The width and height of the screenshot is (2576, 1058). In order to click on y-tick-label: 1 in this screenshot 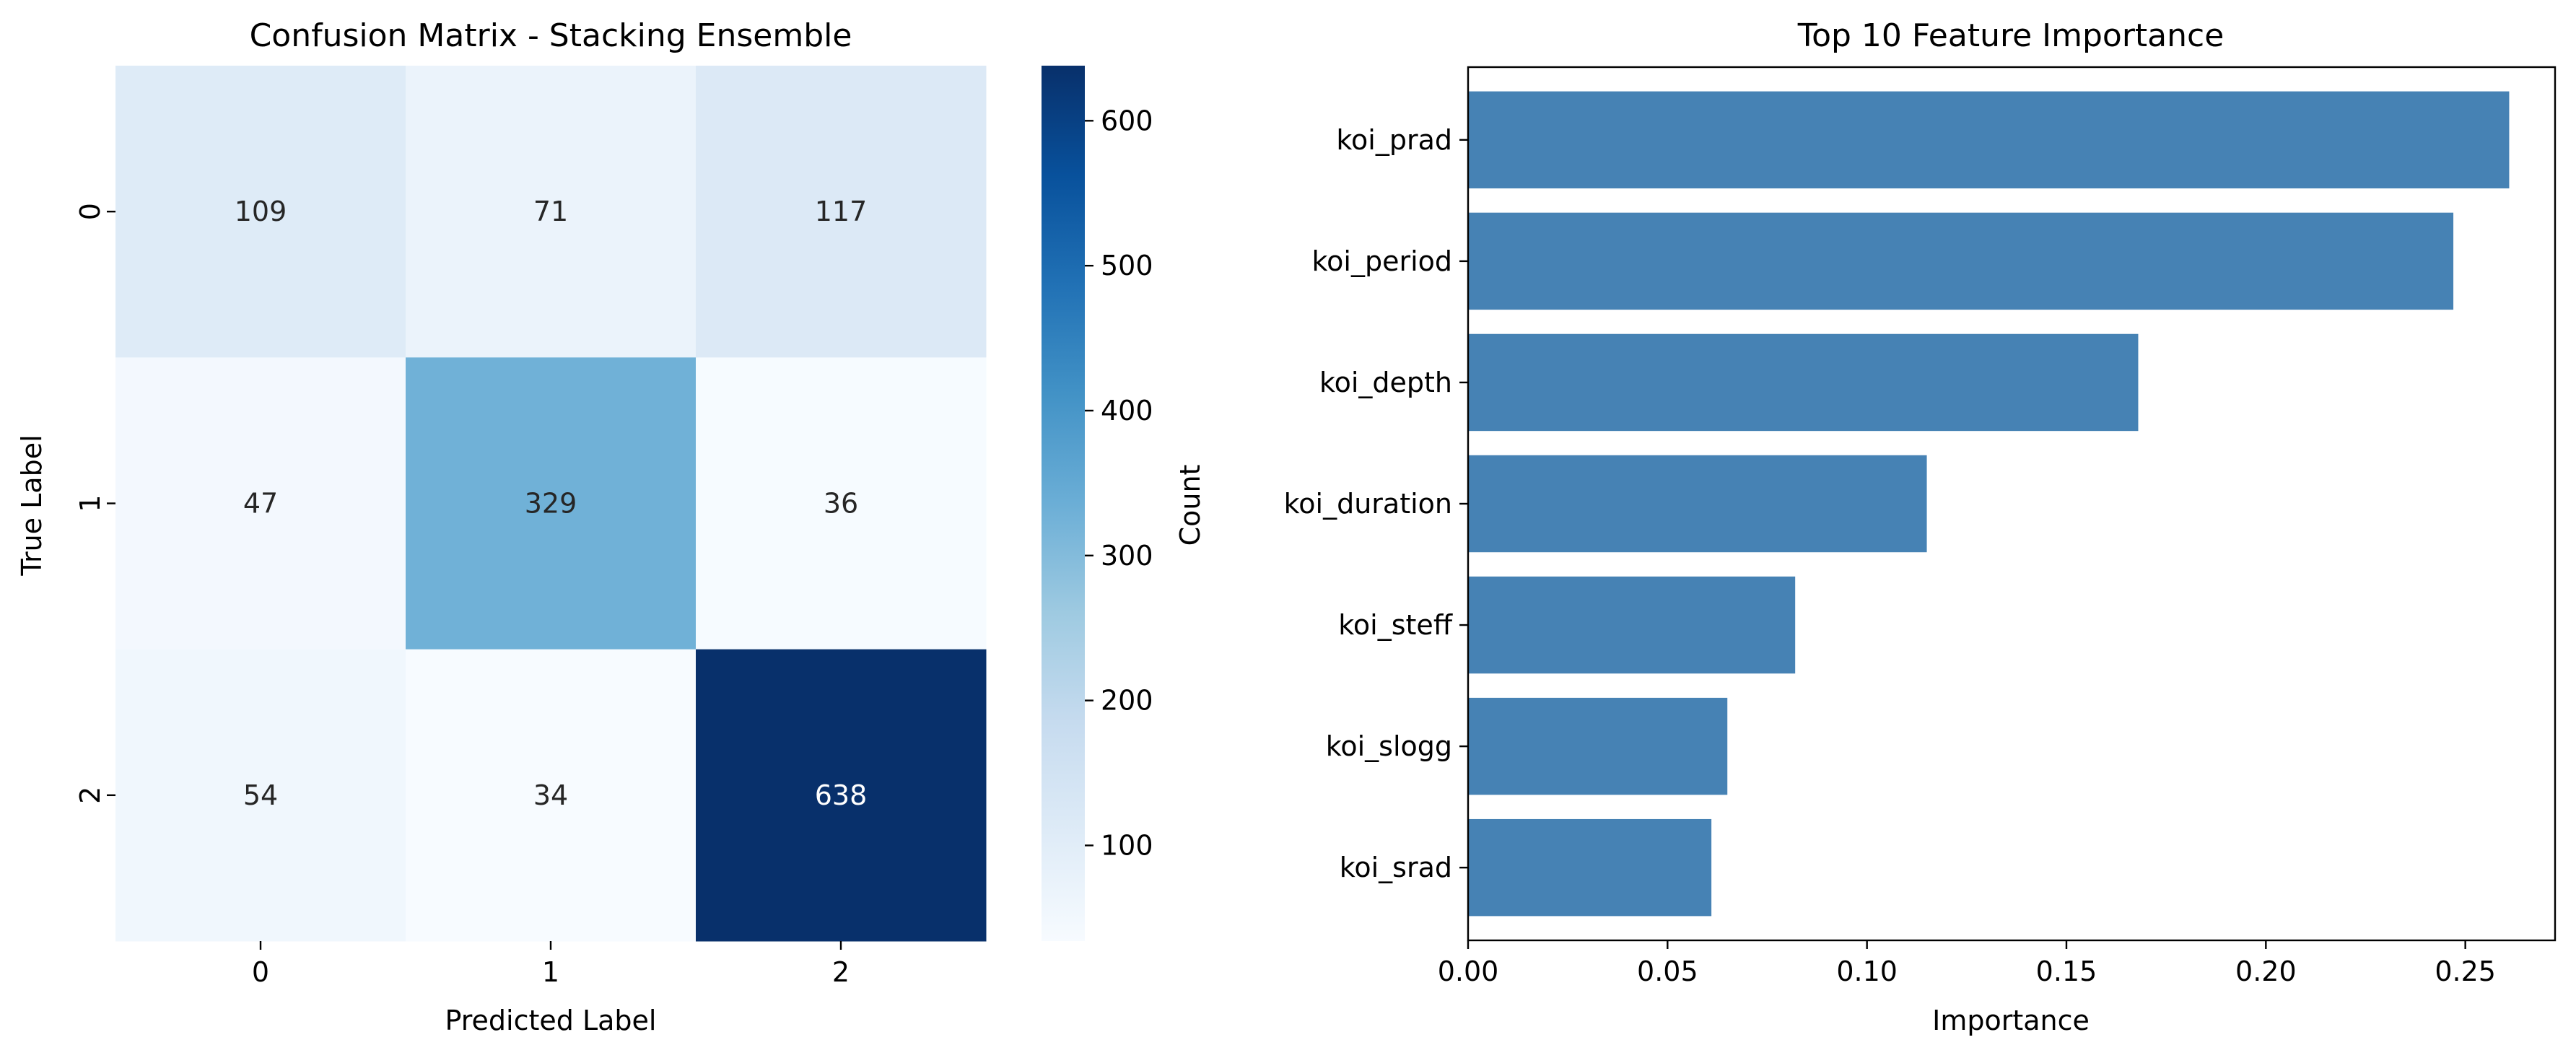, I will do `click(90, 503)`.